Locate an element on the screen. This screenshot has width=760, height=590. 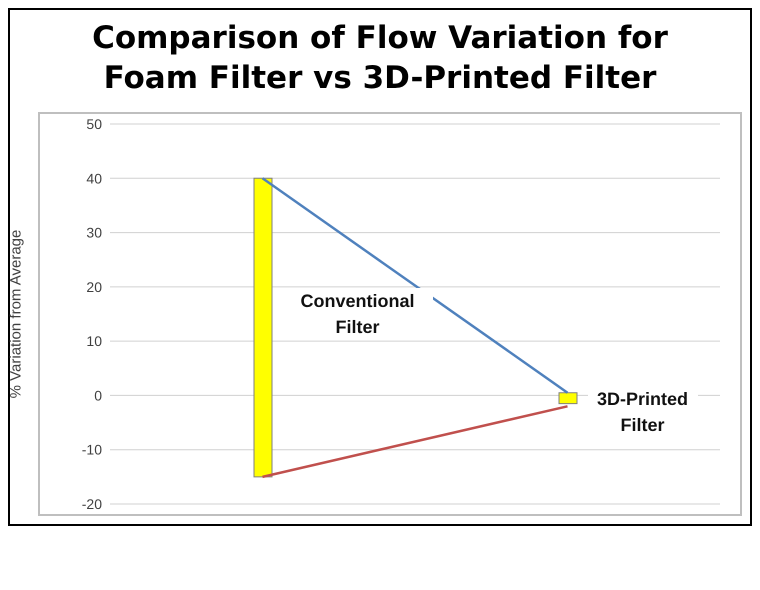
chart-title: Comparison of Flow Variation for Foam Filter vs 3D-Printed Filter is located at coordinates (380, 58).